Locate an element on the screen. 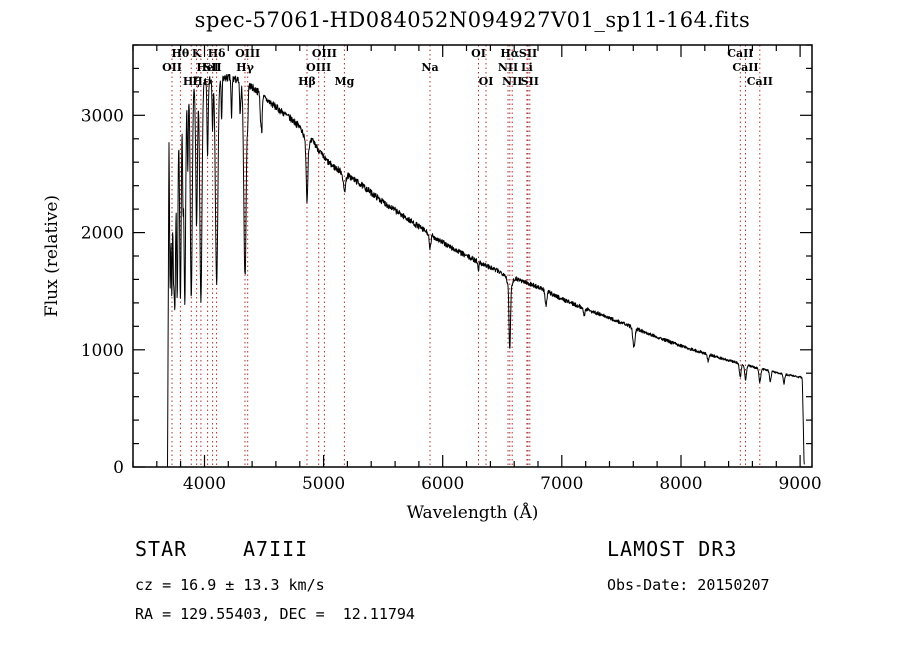  line-label: Hα is located at coordinates (509, 53).